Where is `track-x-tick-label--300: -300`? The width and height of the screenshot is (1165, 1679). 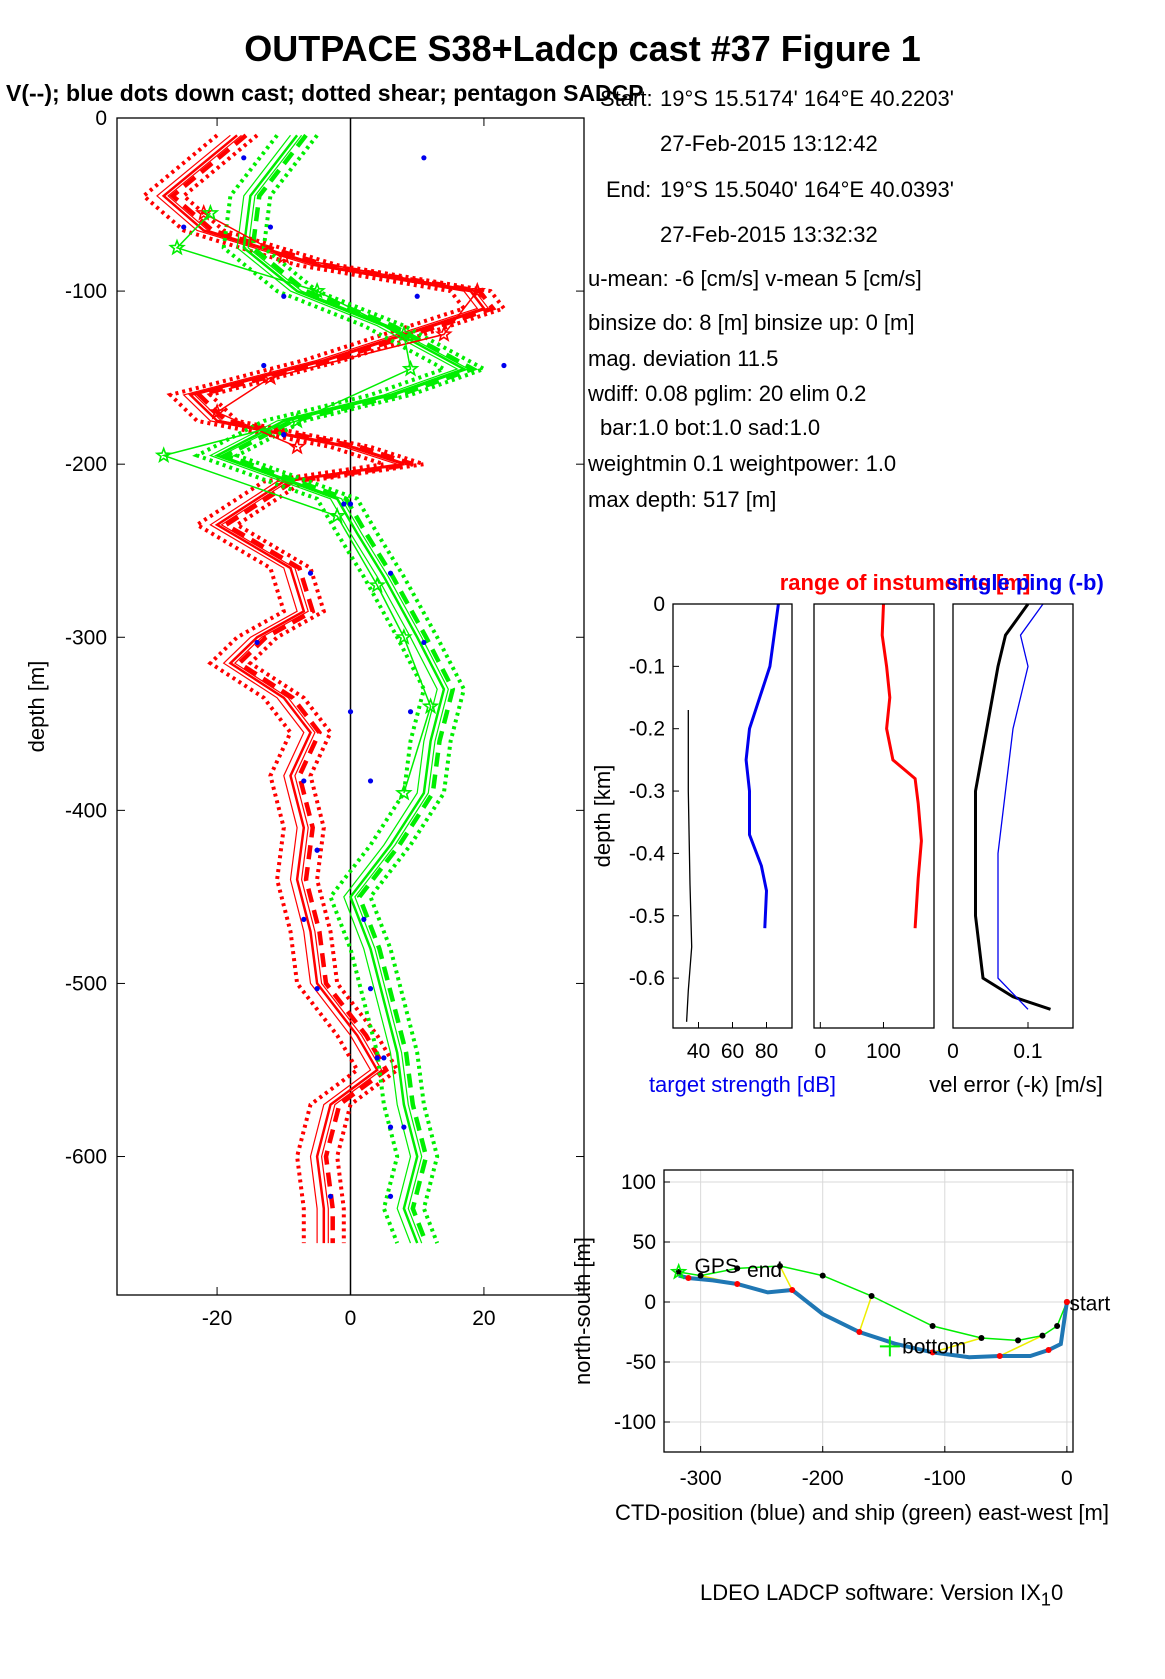
track-x-tick-label--300: -300 is located at coordinates (701, 1478).